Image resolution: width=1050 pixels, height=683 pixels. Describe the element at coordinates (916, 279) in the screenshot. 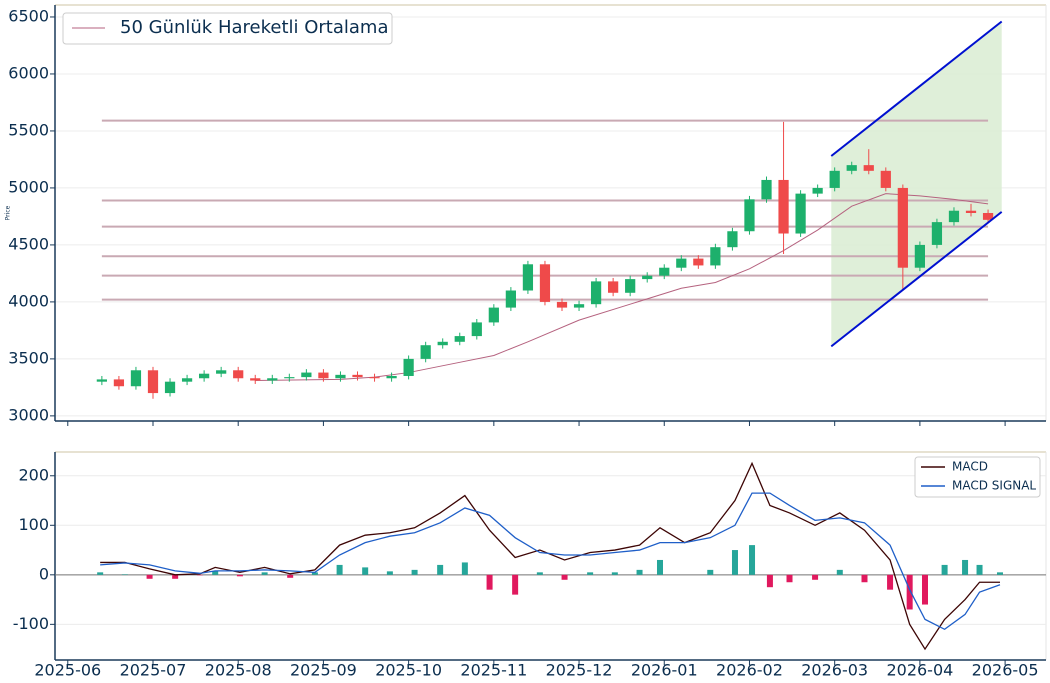

I see `channel-lower-line` at that location.